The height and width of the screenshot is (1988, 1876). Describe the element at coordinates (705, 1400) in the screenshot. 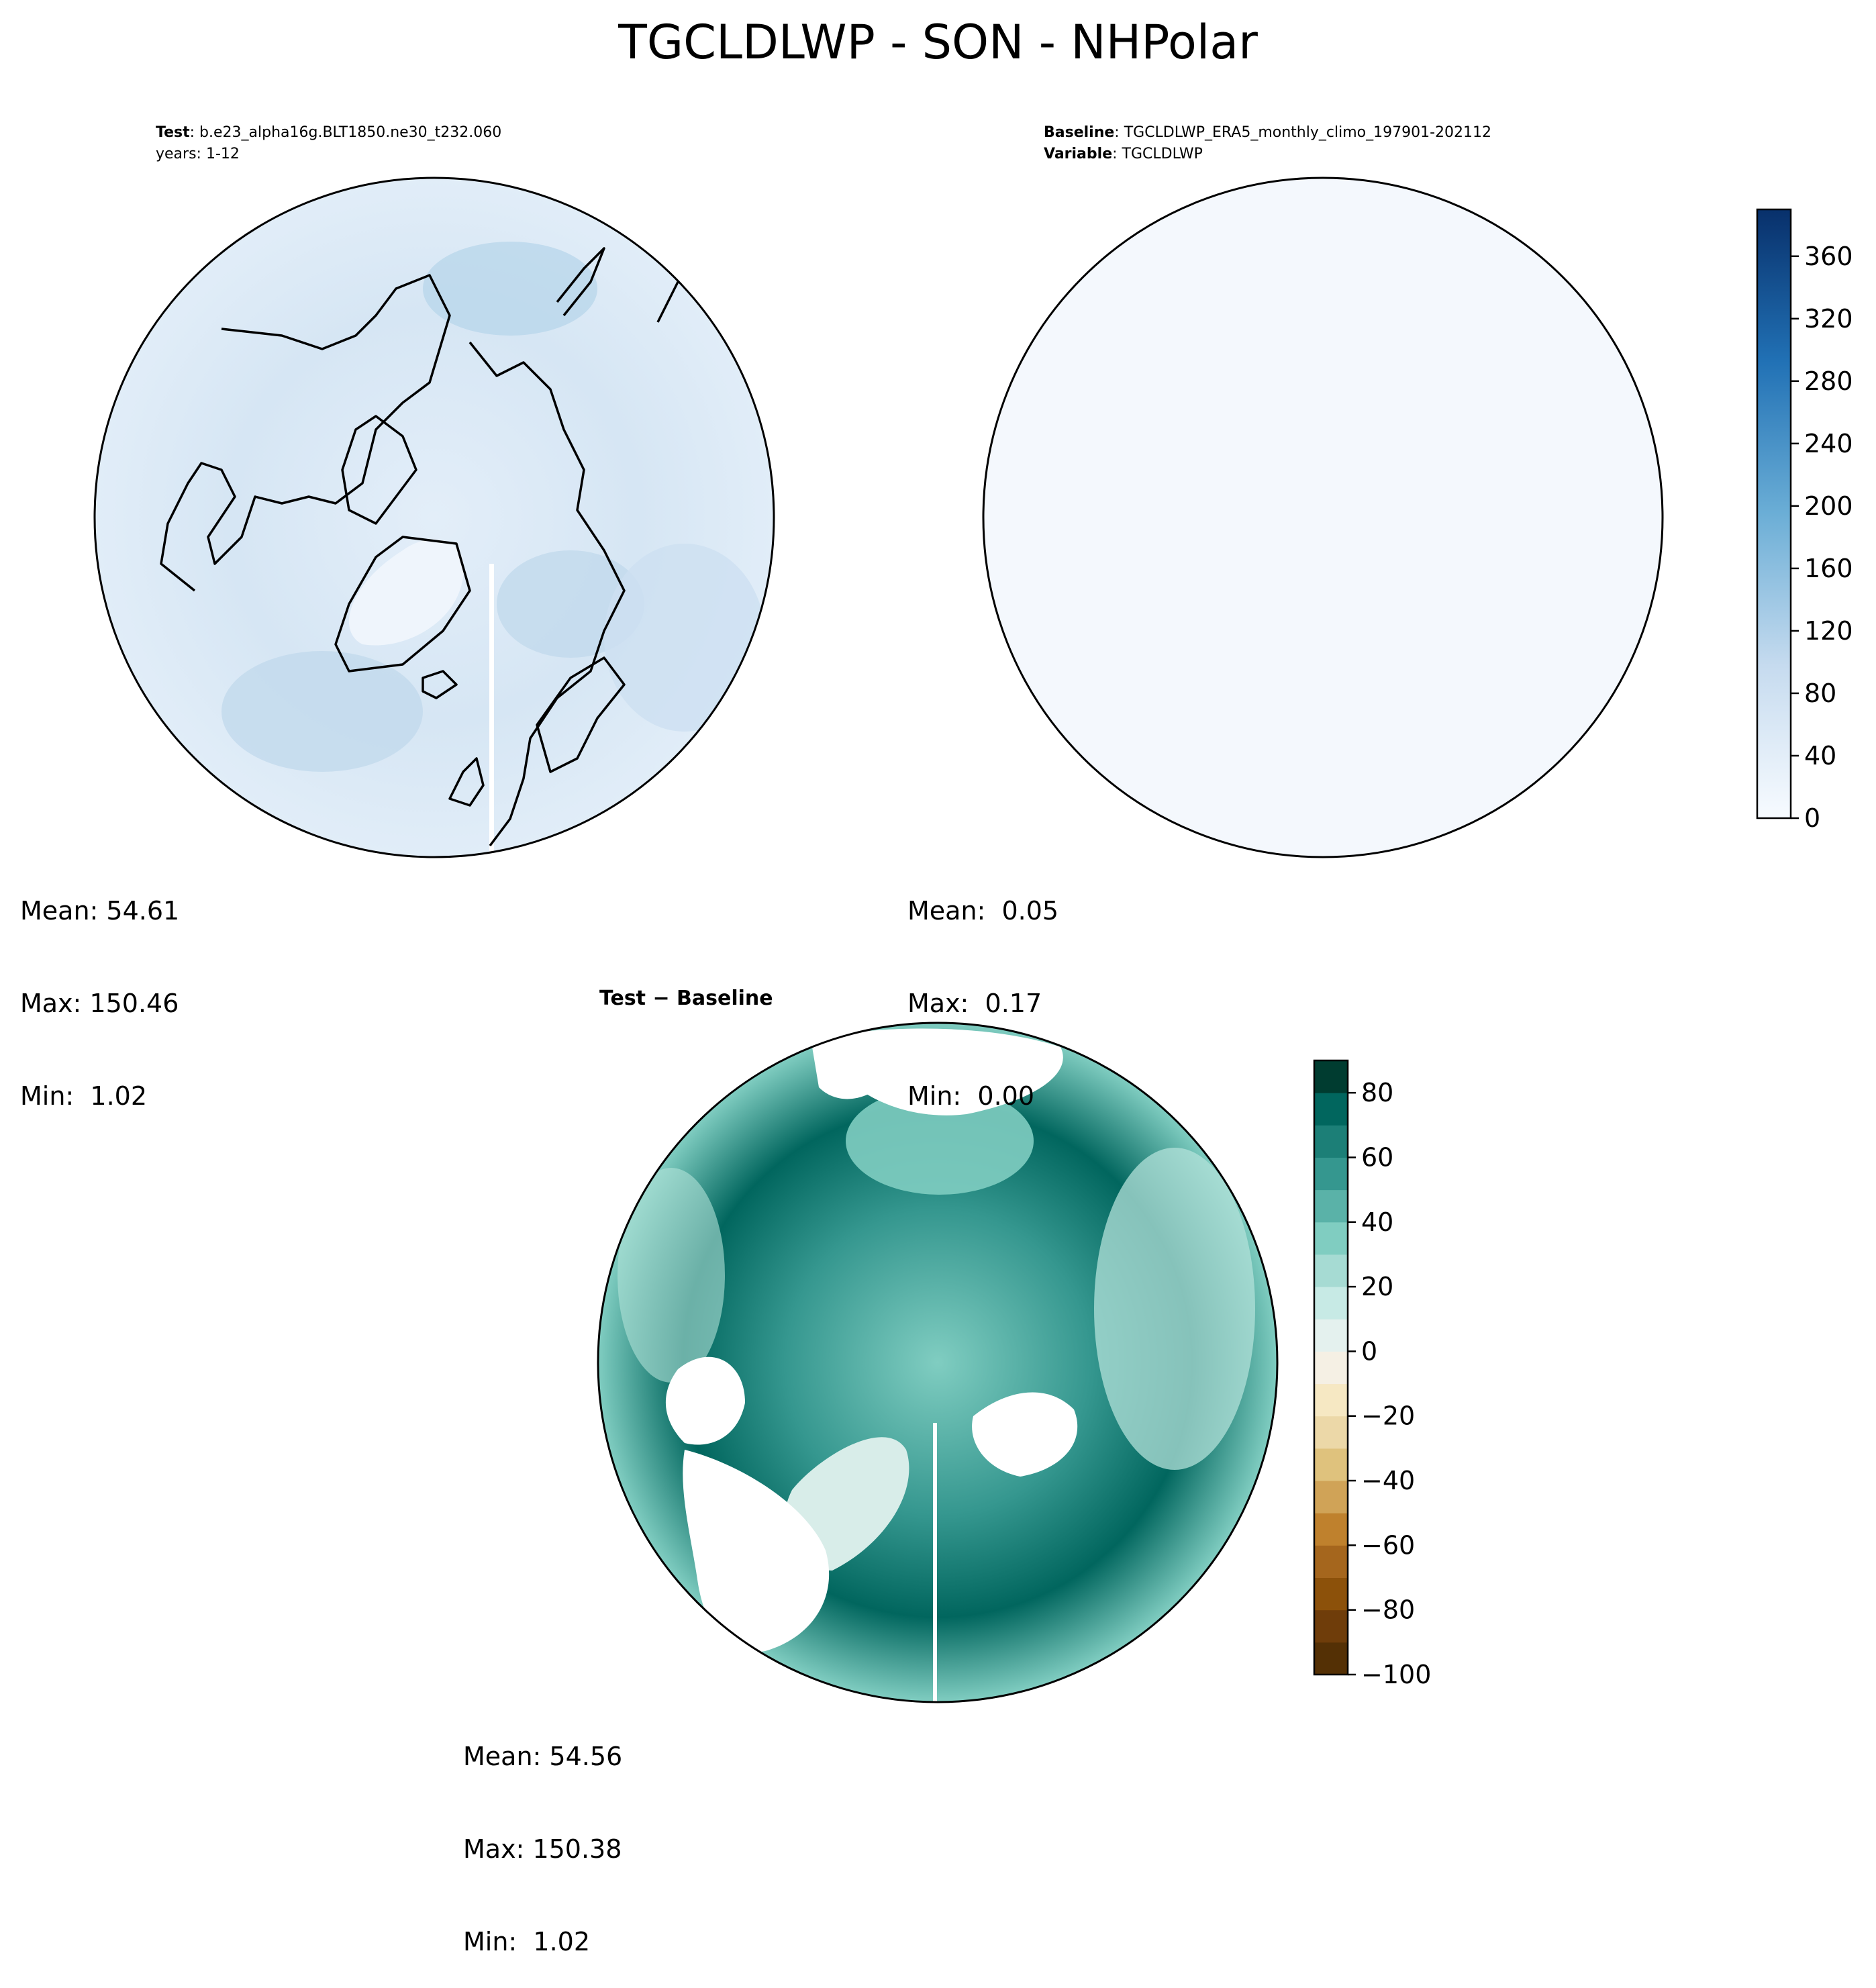

I see `diff-map-masked-hudson` at that location.